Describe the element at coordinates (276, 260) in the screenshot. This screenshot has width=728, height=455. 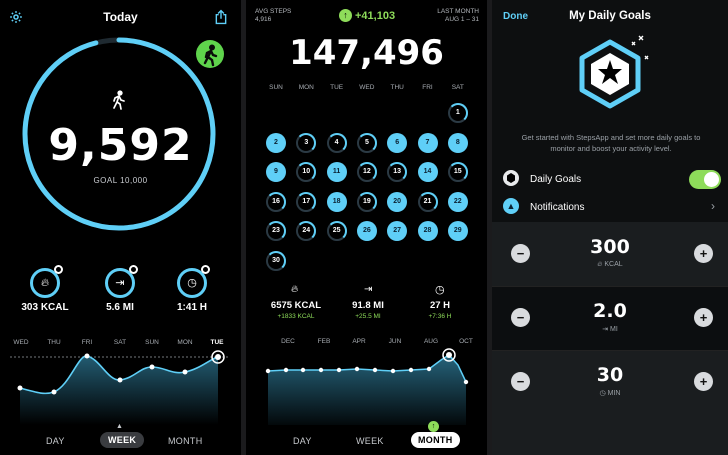
I see `calendar-day: 30` at that location.